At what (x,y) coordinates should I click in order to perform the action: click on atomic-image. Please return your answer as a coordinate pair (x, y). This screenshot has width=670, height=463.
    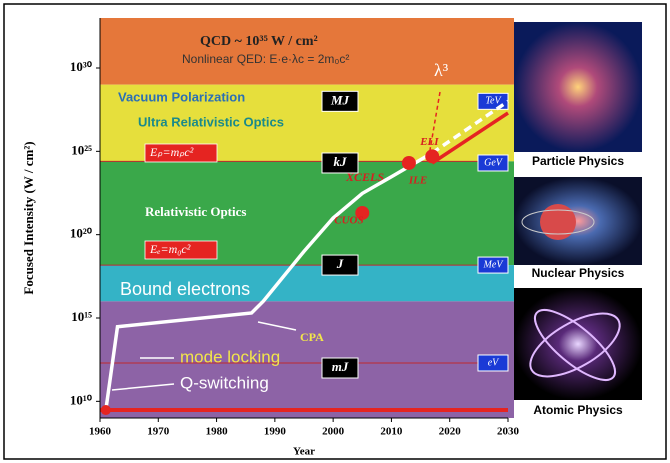
    Looking at the image, I should click on (578, 344).